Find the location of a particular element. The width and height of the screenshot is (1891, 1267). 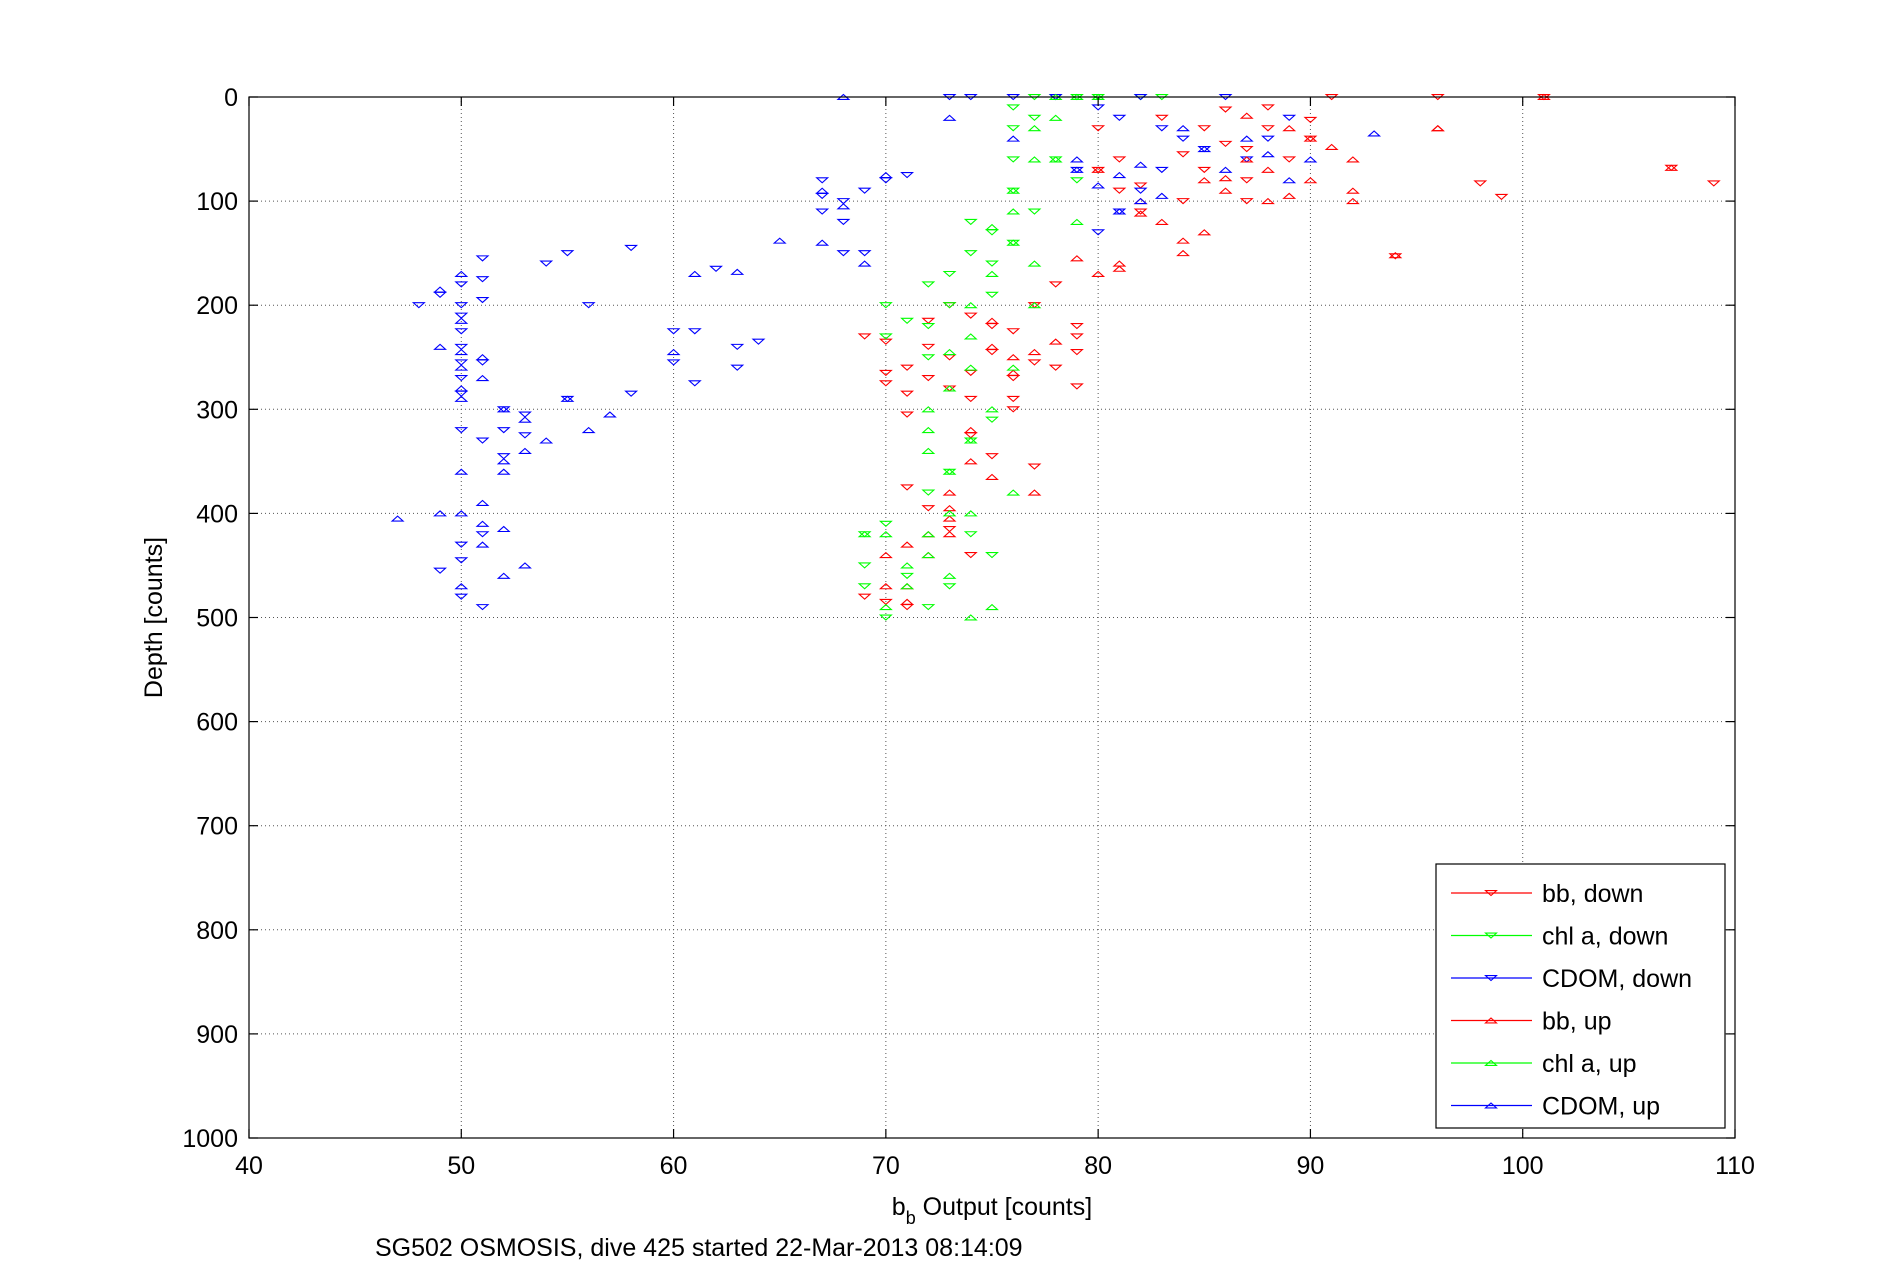

legend-item-0: bb, down is located at coordinates (1547, 894).